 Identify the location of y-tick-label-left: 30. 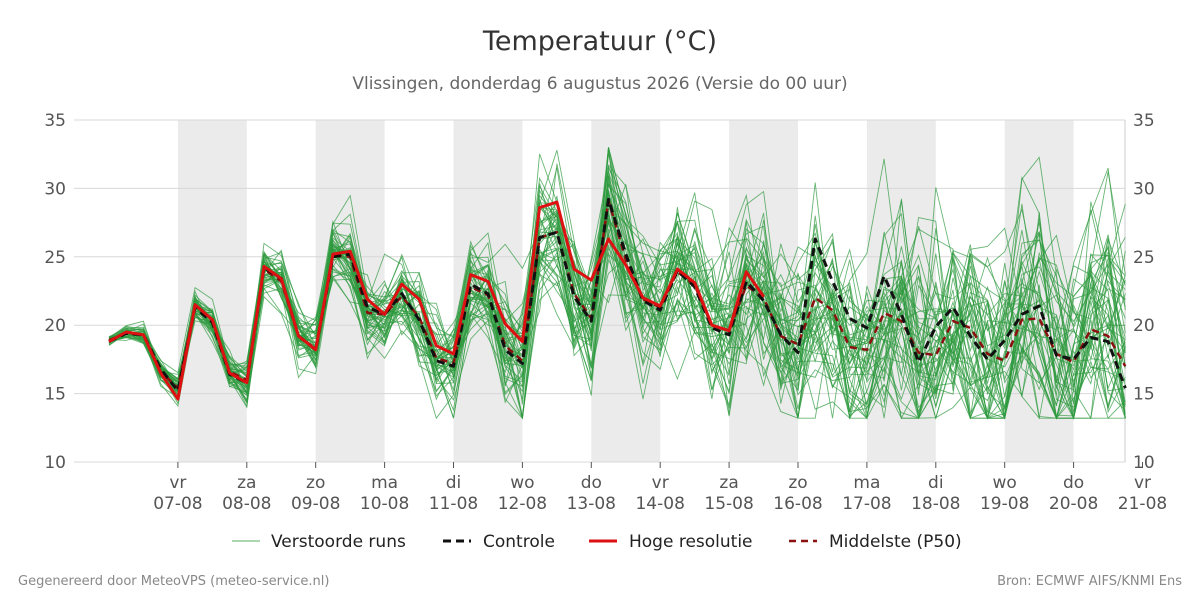
(55, 189).